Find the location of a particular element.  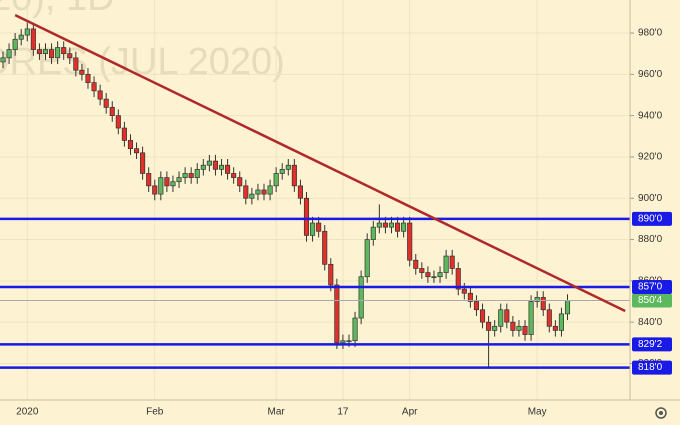

x-tick-label: 2020 is located at coordinates (27, 412).